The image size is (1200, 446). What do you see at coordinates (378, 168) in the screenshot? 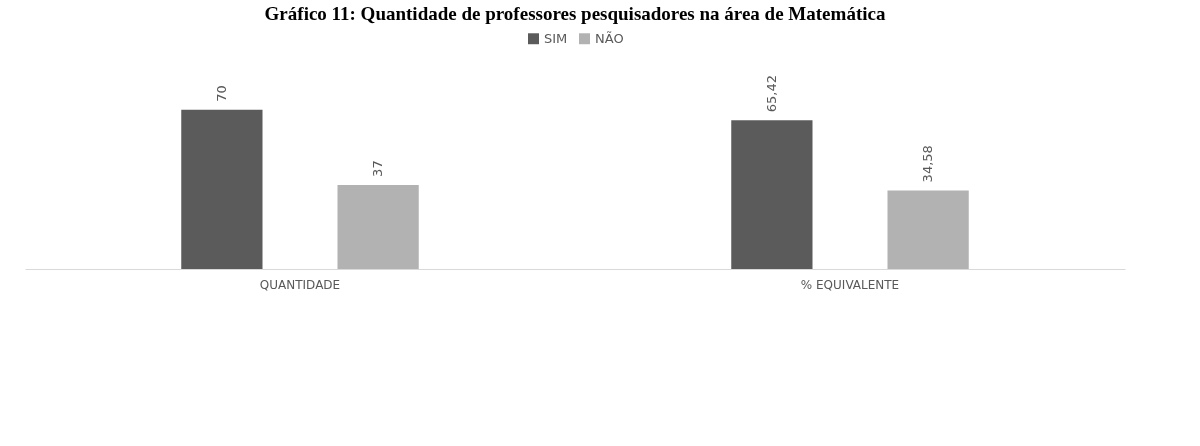
I see `data-label: 37` at bounding box center [378, 168].